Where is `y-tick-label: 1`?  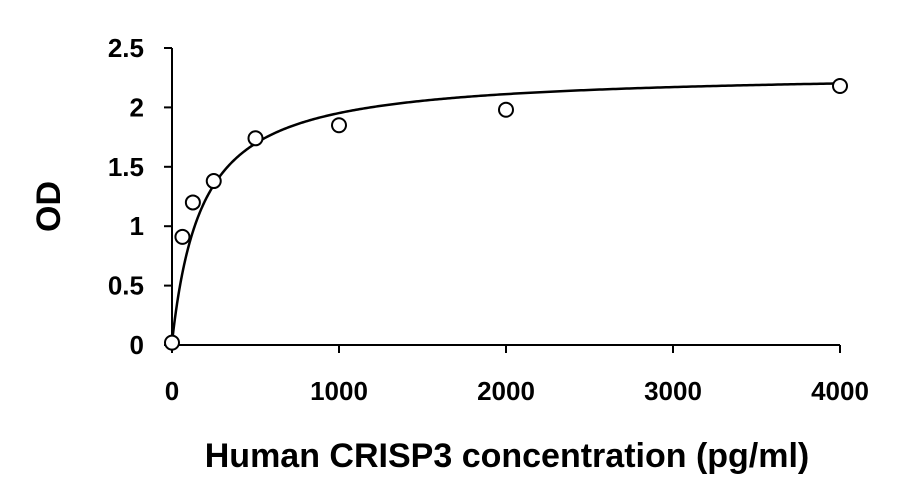
y-tick-label: 1 is located at coordinates (137, 226).